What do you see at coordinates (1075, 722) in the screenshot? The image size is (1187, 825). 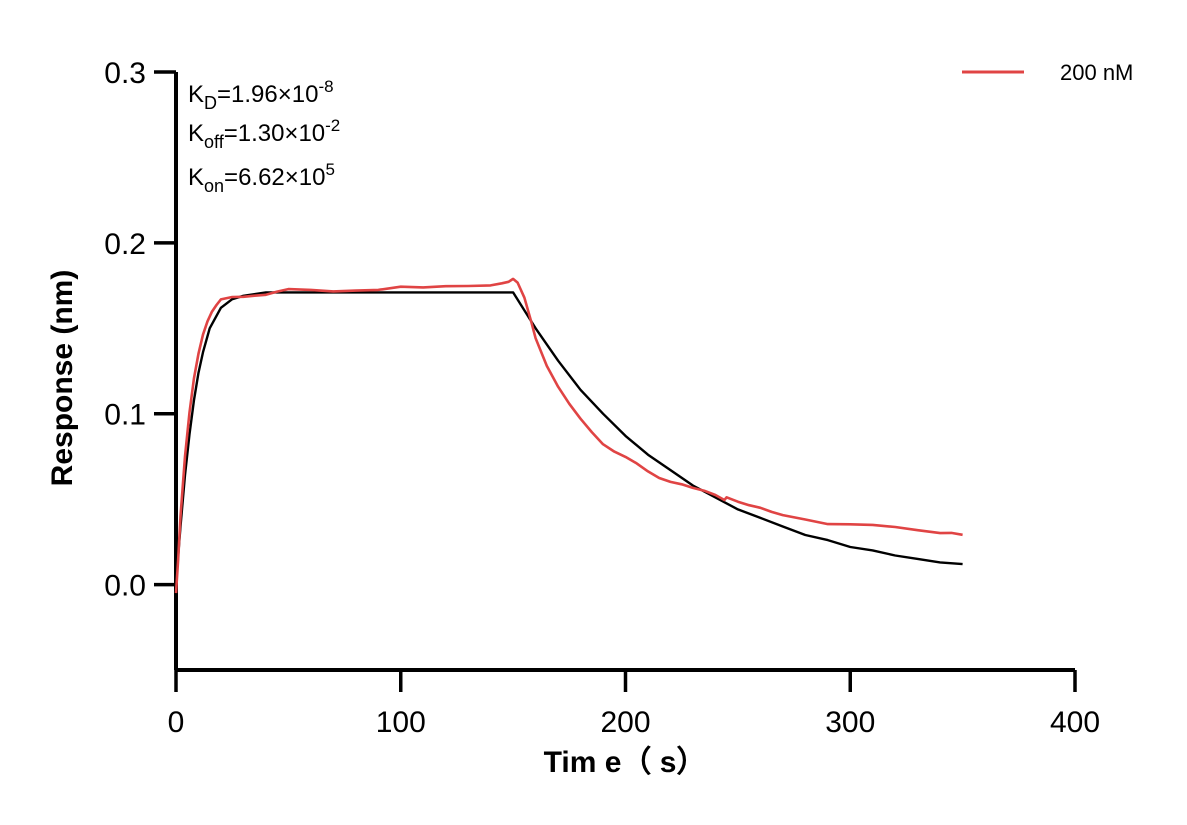 I see `x-tick-label: 400` at bounding box center [1075, 722].